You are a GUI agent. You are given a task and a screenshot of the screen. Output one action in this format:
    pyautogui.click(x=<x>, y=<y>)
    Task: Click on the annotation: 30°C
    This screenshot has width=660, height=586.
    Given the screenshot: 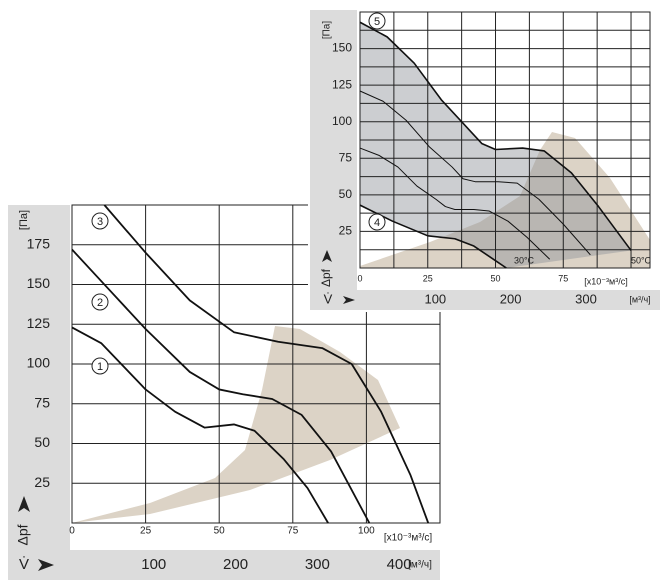 What is the action you would take?
    pyautogui.click(x=524, y=260)
    